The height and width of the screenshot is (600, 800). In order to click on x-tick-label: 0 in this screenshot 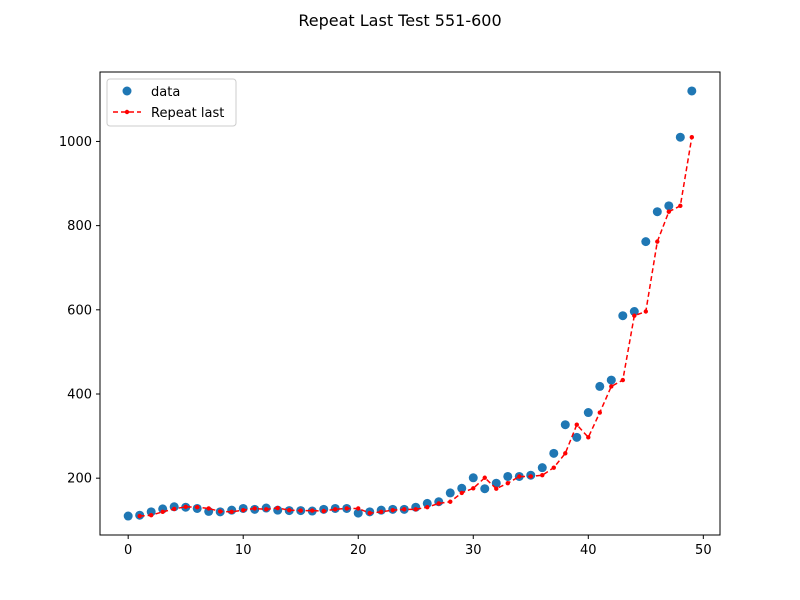, I will do `click(128, 550)`.